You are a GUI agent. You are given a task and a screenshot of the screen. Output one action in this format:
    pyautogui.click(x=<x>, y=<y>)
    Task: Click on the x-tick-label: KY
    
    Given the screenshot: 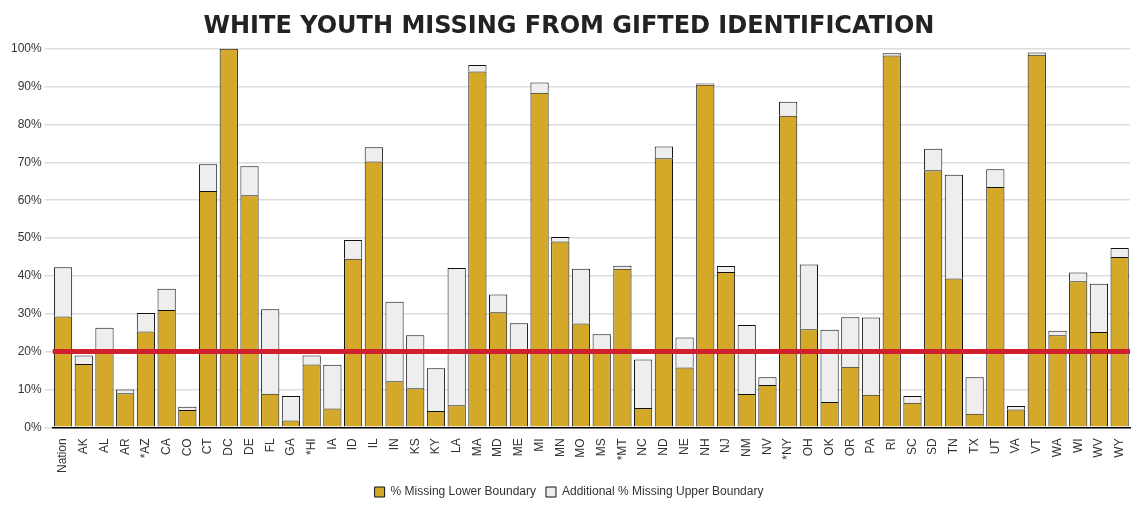 What is the action you would take?
    pyautogui.click(x=435, y=446)
    